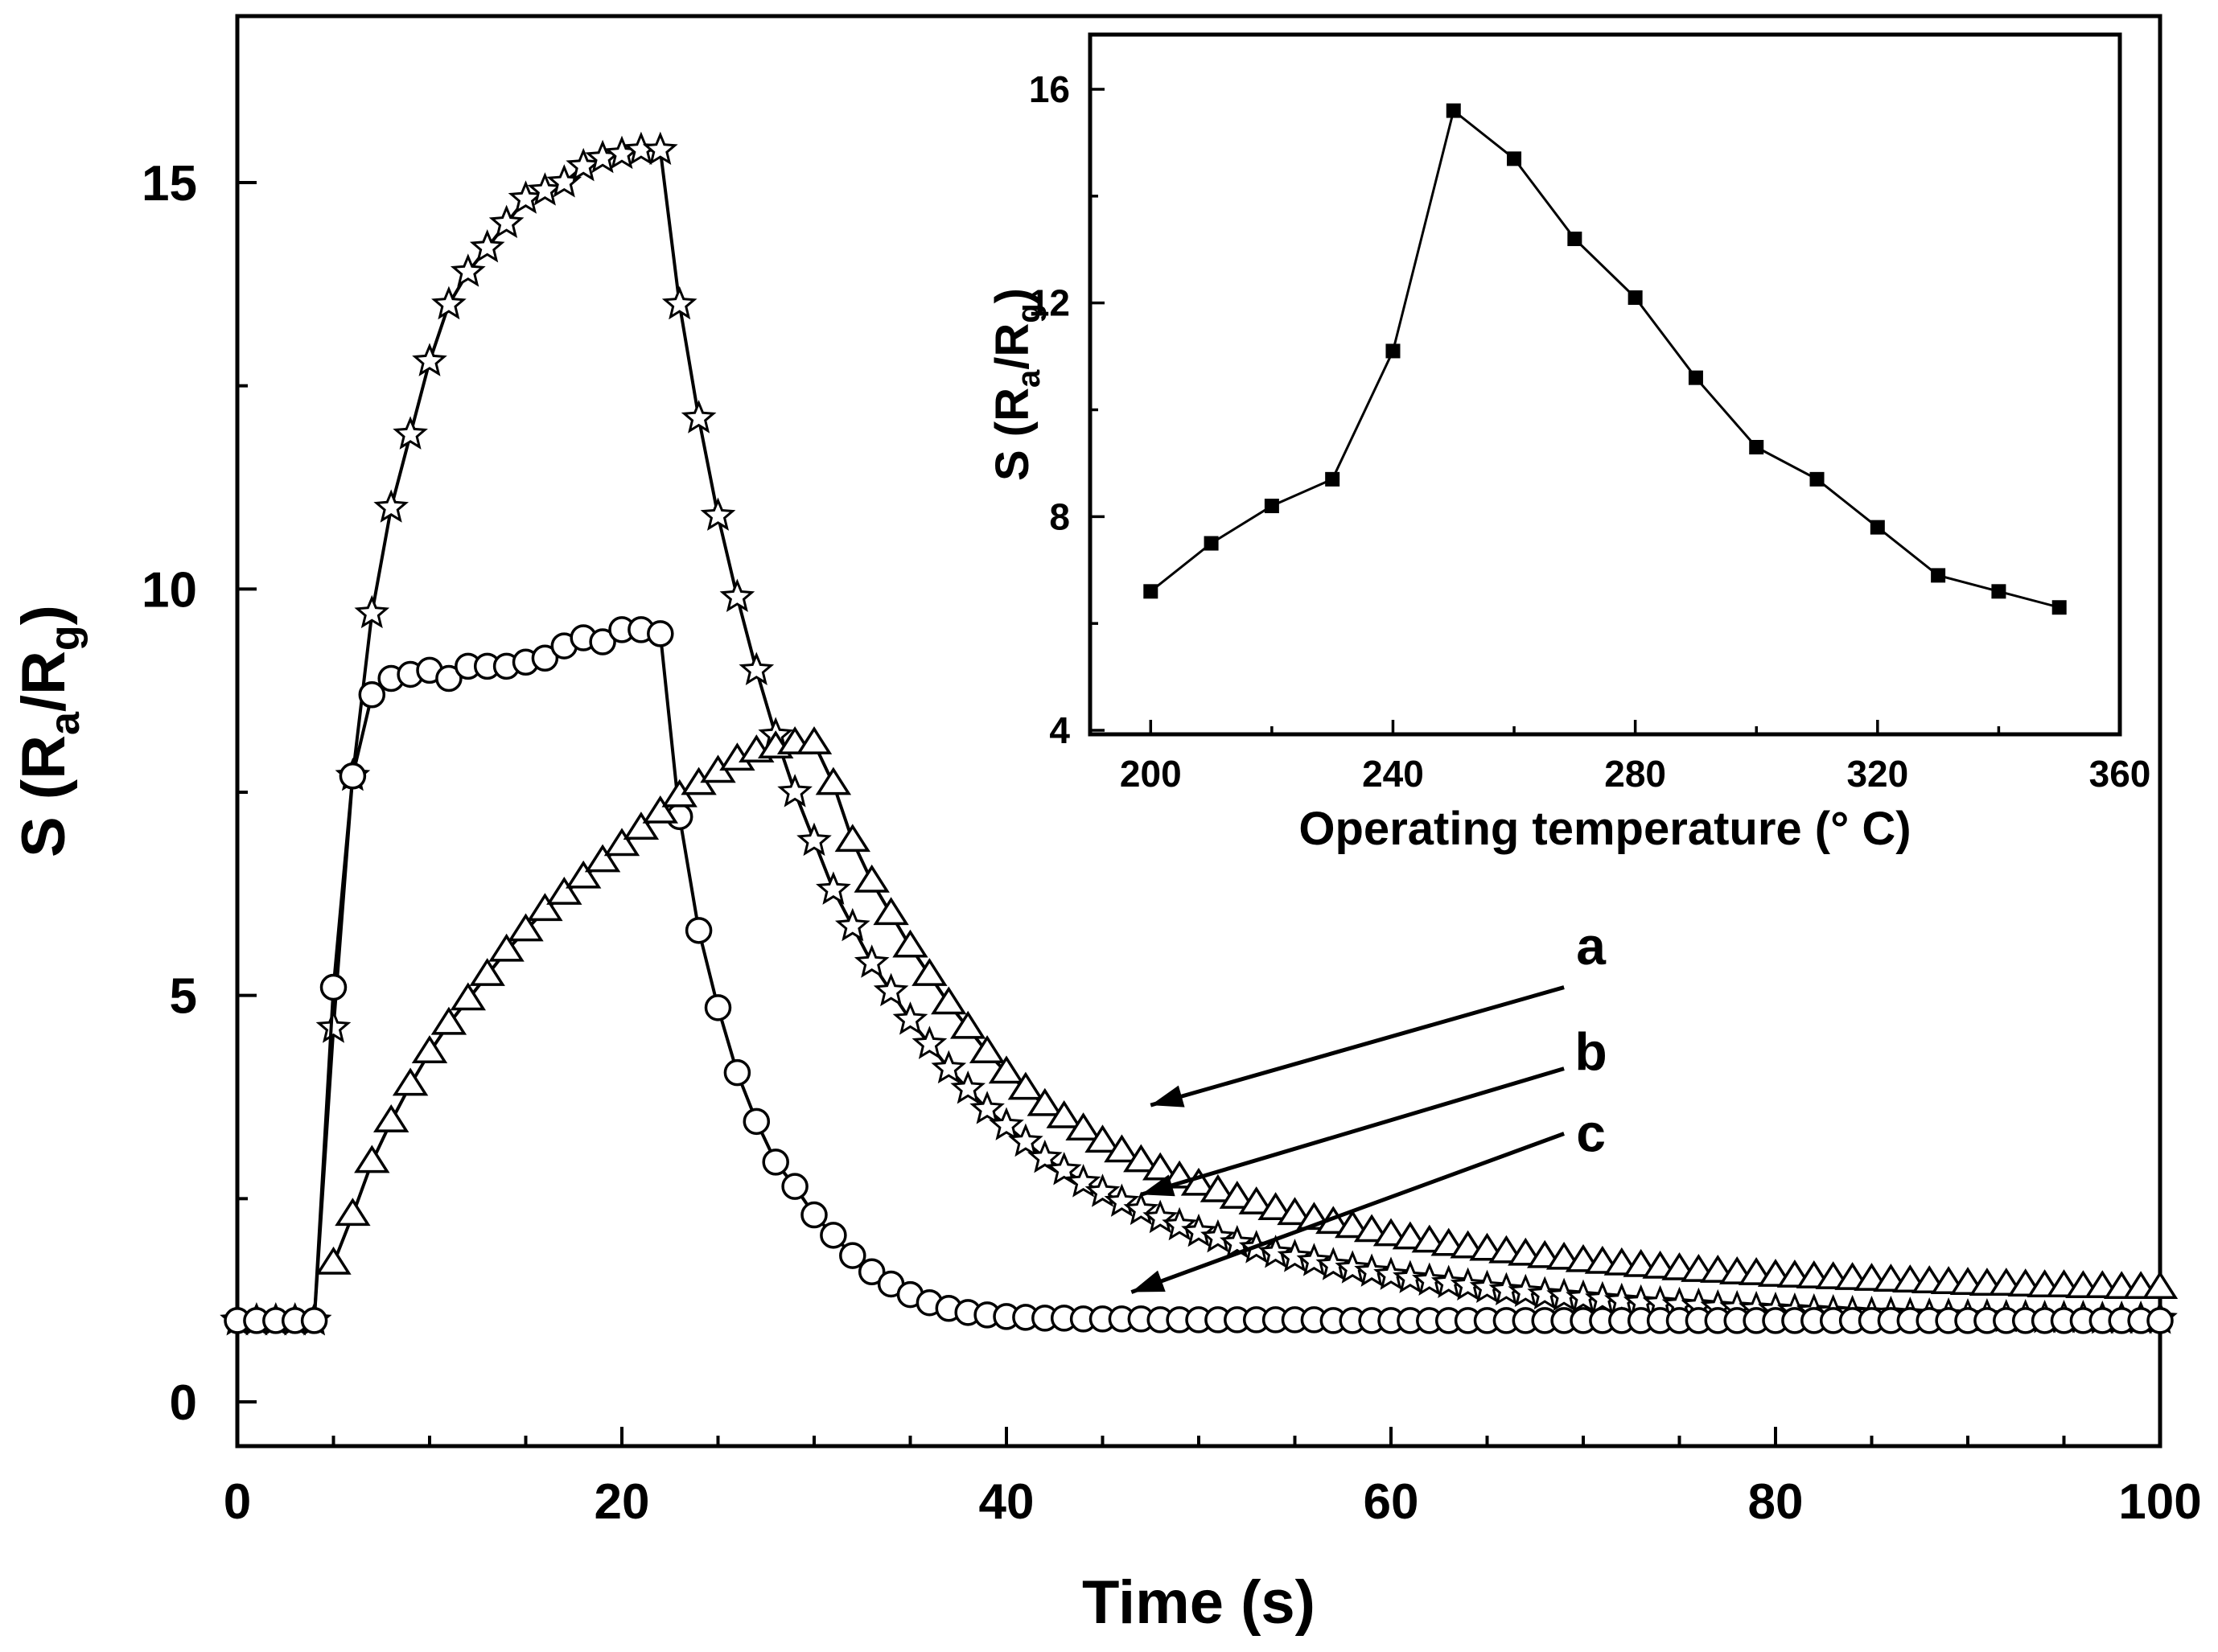 The image size is (2218, 1652). What do you see at coordinates (183, 997) in the screenshot?
I see `y-tick-label: 5` at bounding box center [183, 997].